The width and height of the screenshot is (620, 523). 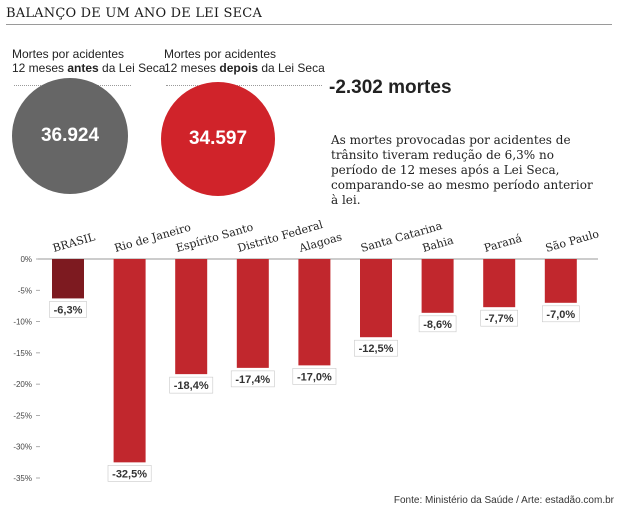 I want to click on data-label: -8,6%, so click(x=437, y=325).